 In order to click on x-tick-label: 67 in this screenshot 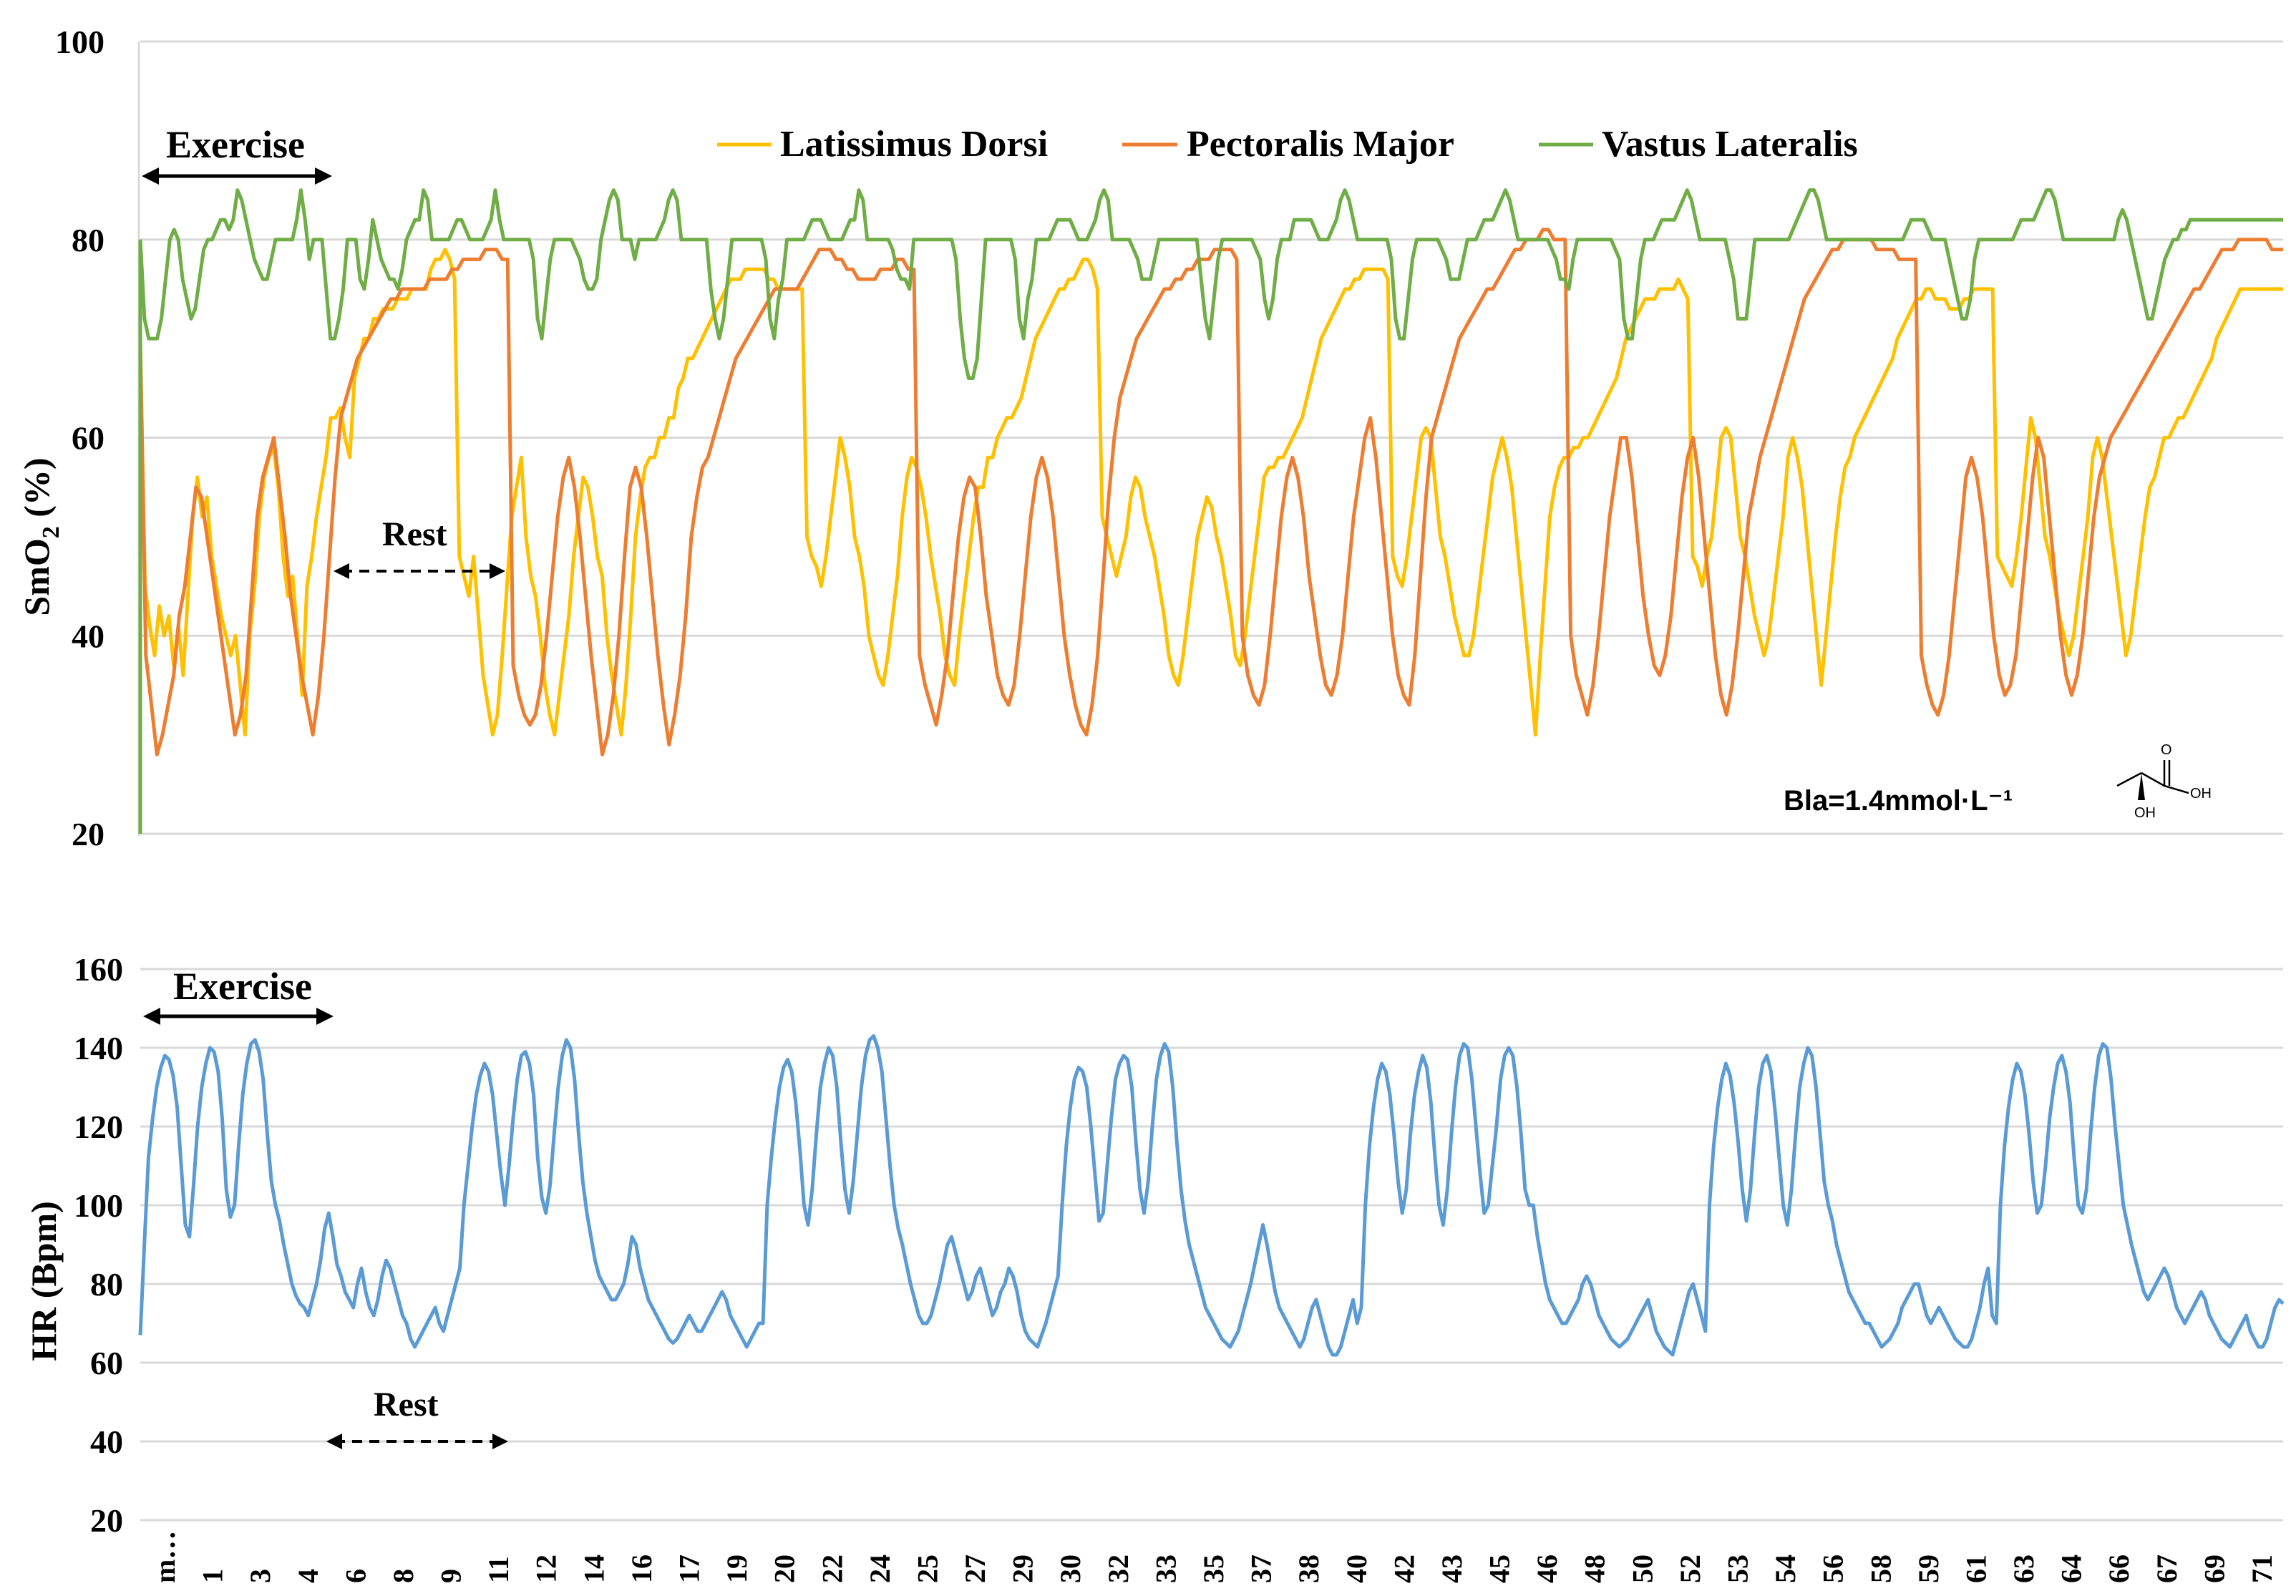, I will do `click(2167, 1569)`.